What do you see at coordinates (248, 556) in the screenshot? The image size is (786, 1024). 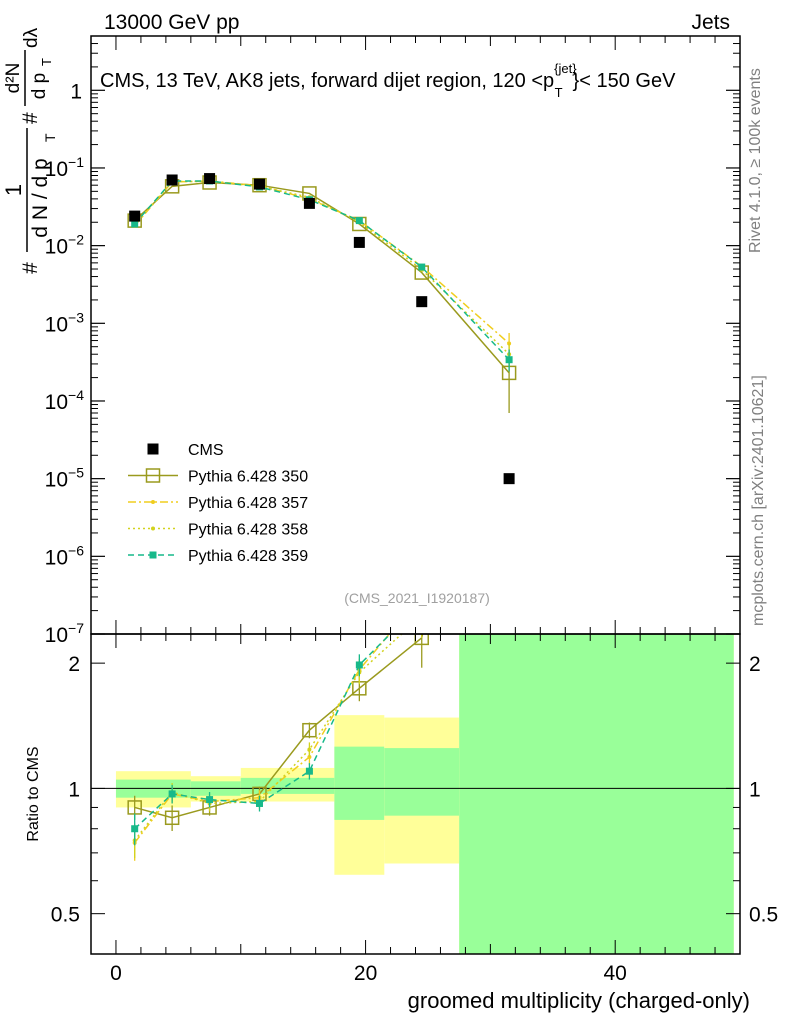 I see `legend-label-4: Pythia 6.428 359` at bounding box center [248, 556].